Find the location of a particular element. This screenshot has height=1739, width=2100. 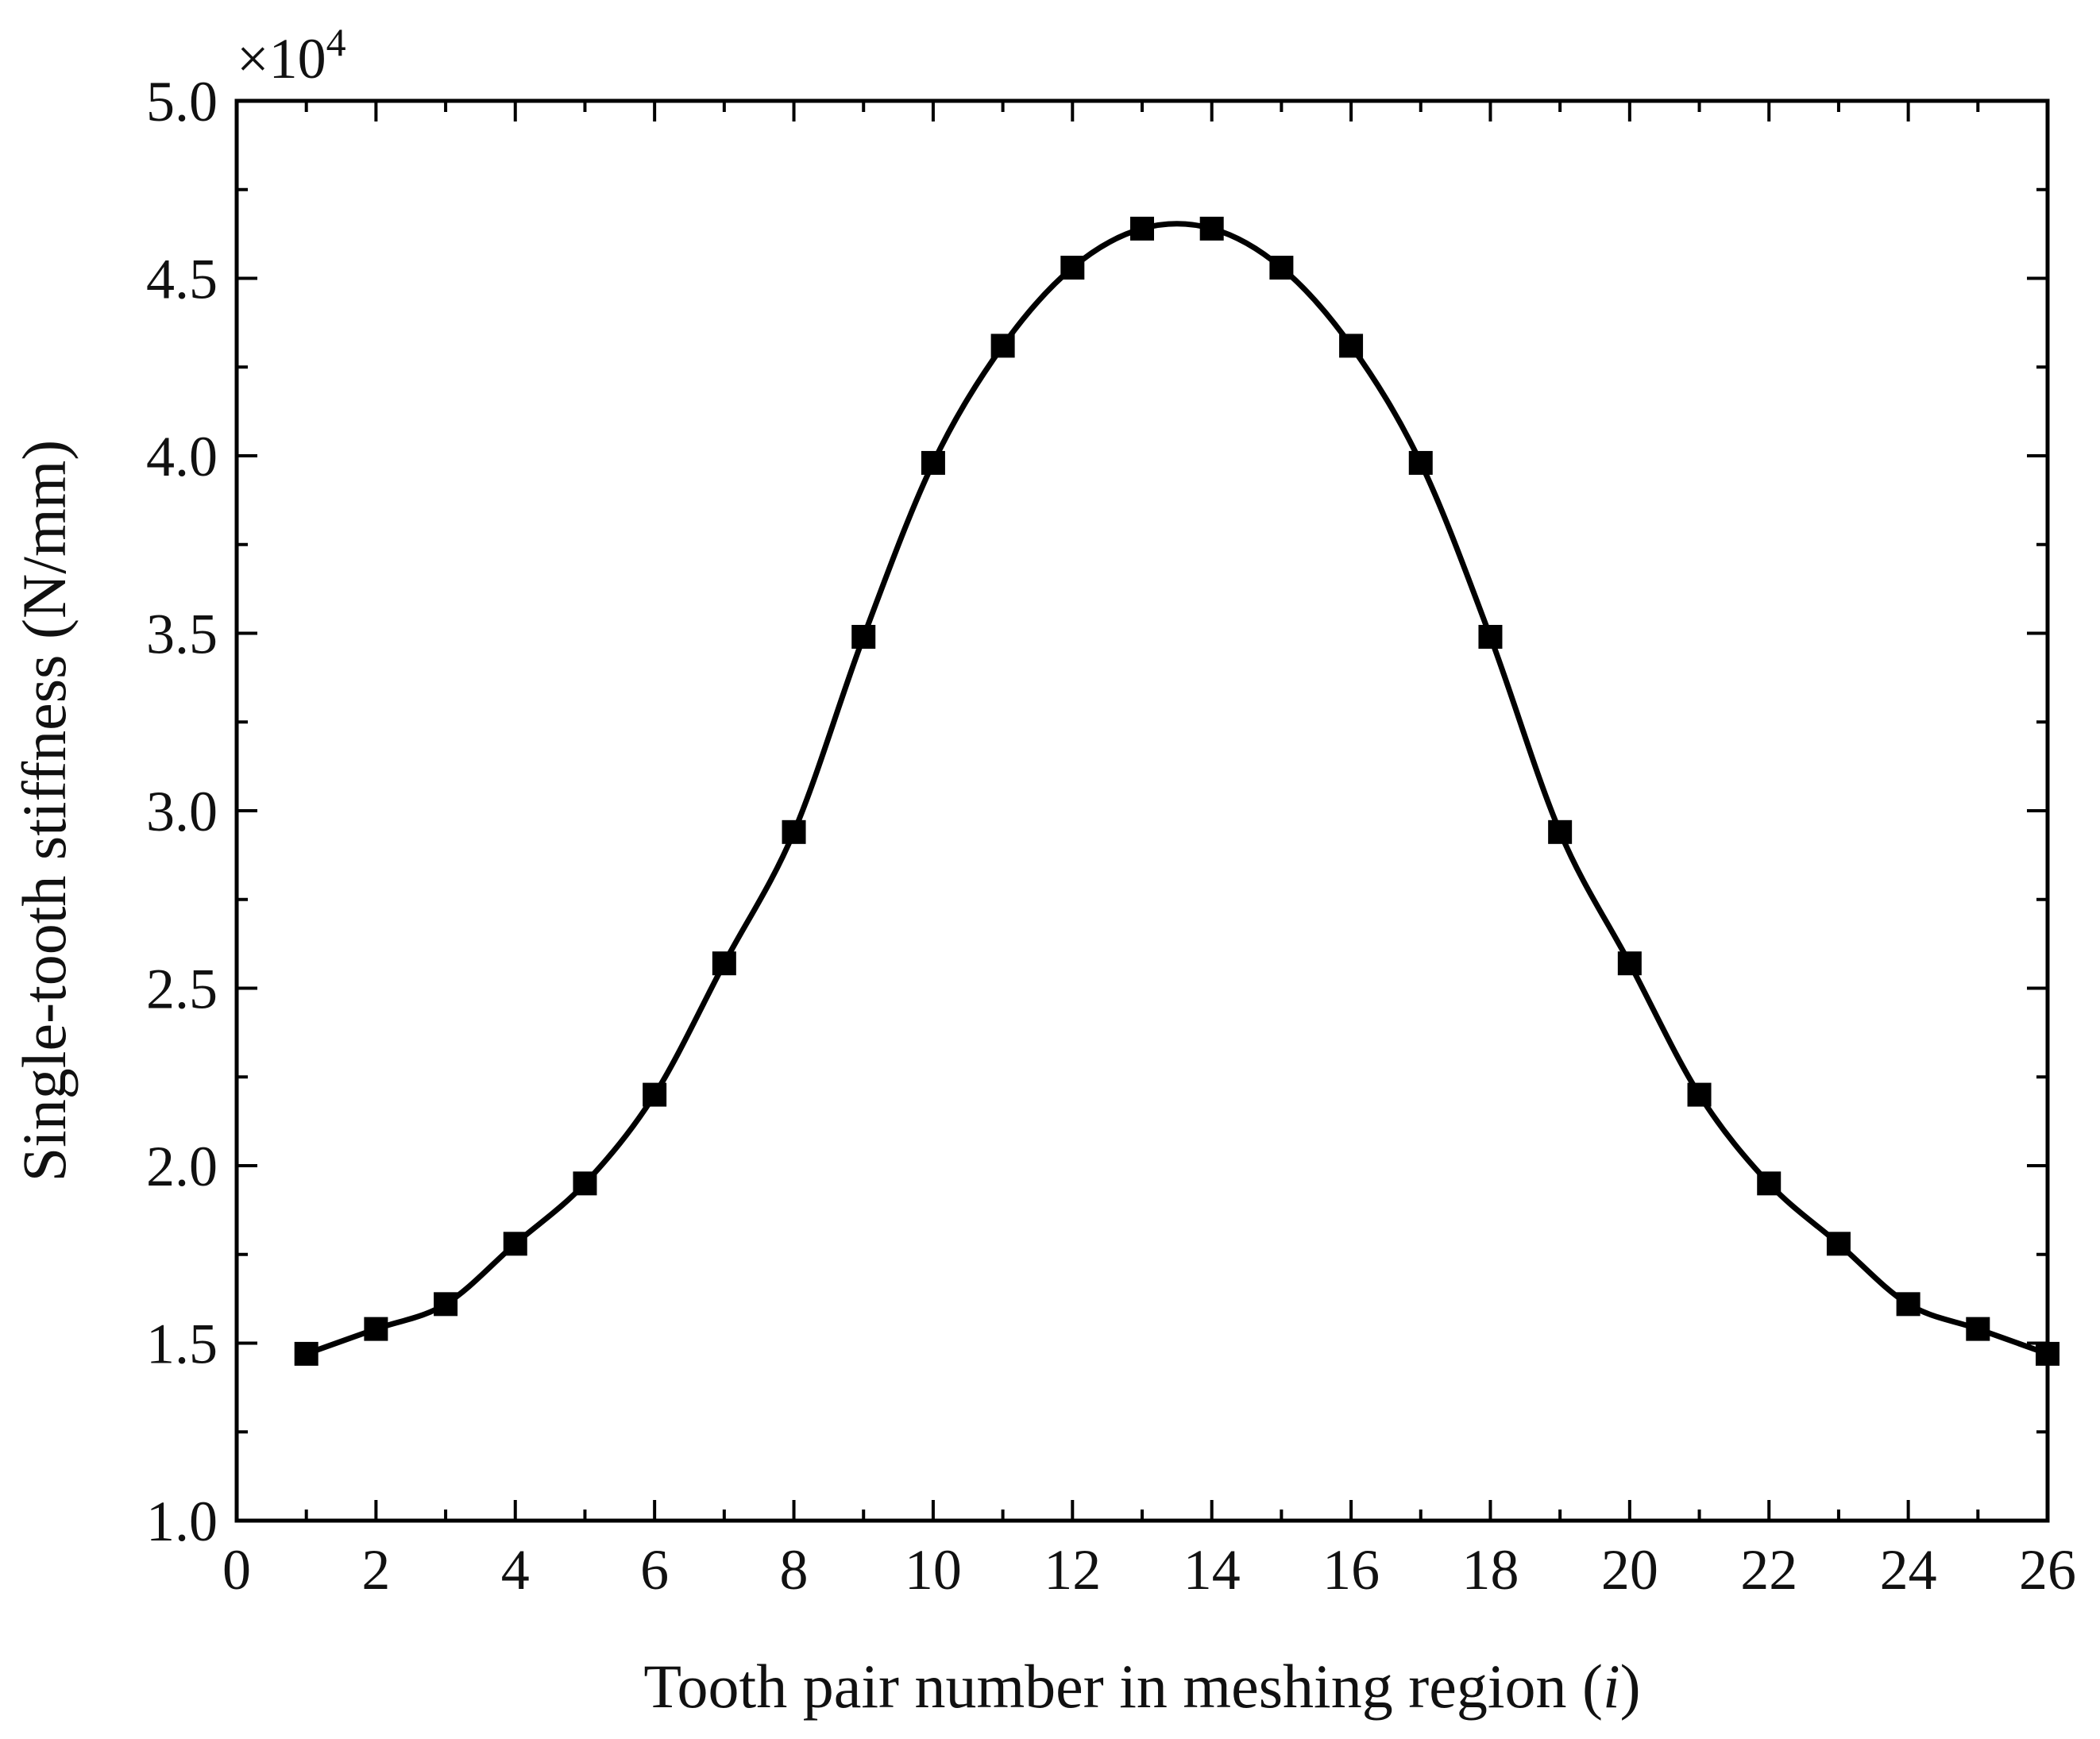

x-axis-title-variable: i is located at coordinates (1611, 1686).